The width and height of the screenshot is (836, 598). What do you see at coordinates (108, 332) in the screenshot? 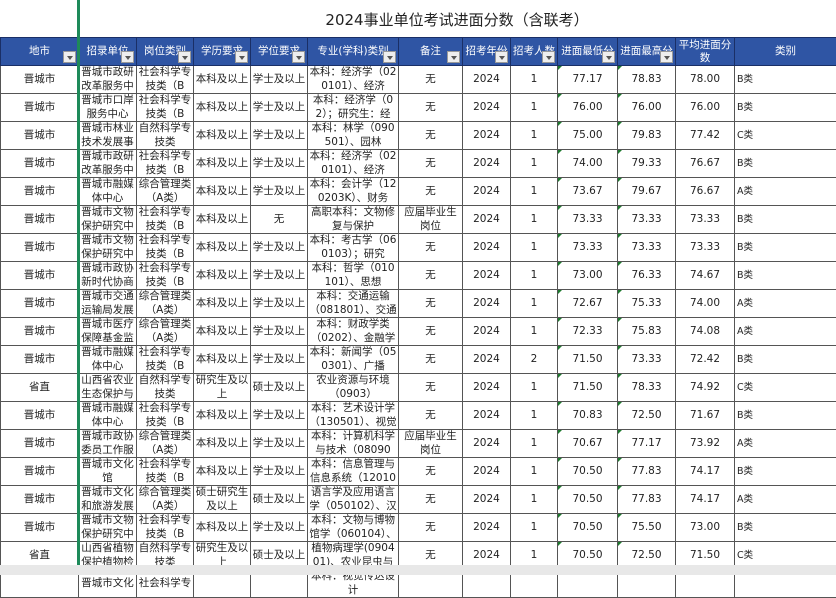
I see `table-cell: 晋城市医疗保障基金监` at bounding box center [108, 332].